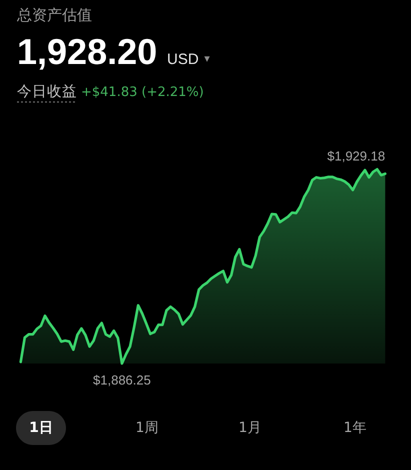 This screenshot has height=470, width=411. Describe the element at coordinates (87, 51) in the screenshot. I see `text: 1,928.20` at that location.